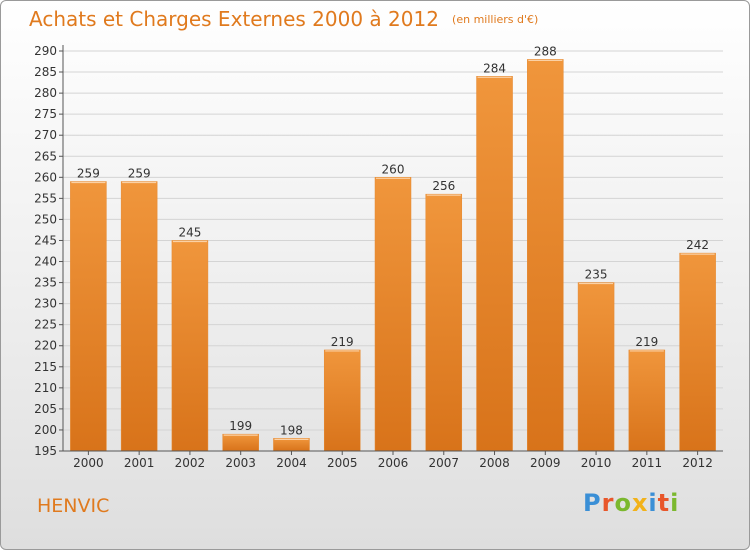 This screenshot has height=550, width=750. What do you see at coordinates (45, 430) in the screenshot?
I see `y-tick-label: 200` at bounding box center [45, 430].